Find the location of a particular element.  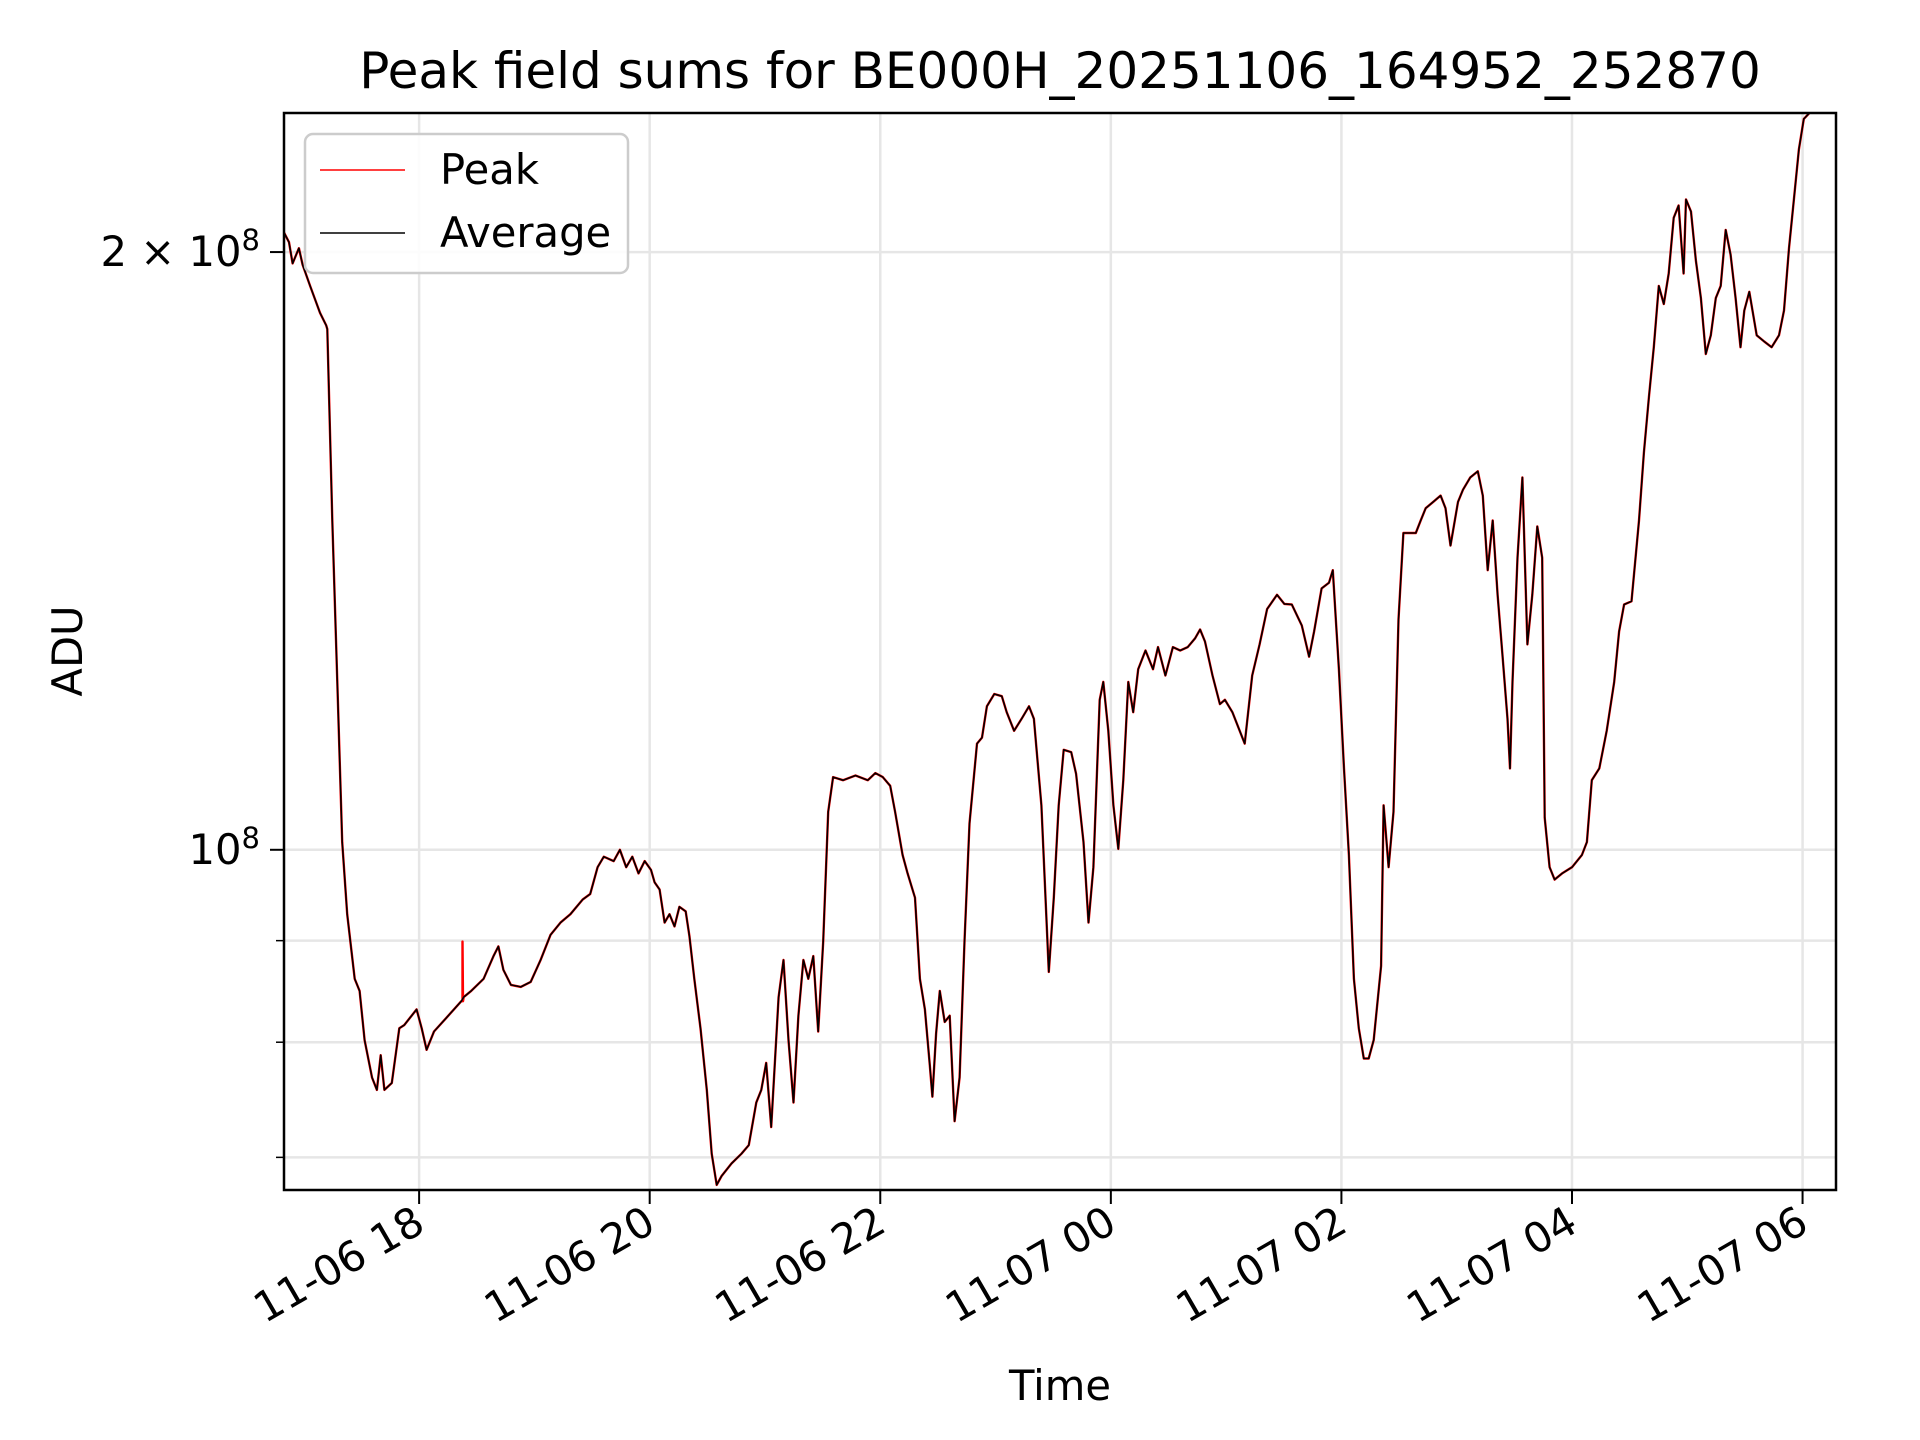

x-tick-label: 11-07 00 is located at coordinates (1030, 1264).